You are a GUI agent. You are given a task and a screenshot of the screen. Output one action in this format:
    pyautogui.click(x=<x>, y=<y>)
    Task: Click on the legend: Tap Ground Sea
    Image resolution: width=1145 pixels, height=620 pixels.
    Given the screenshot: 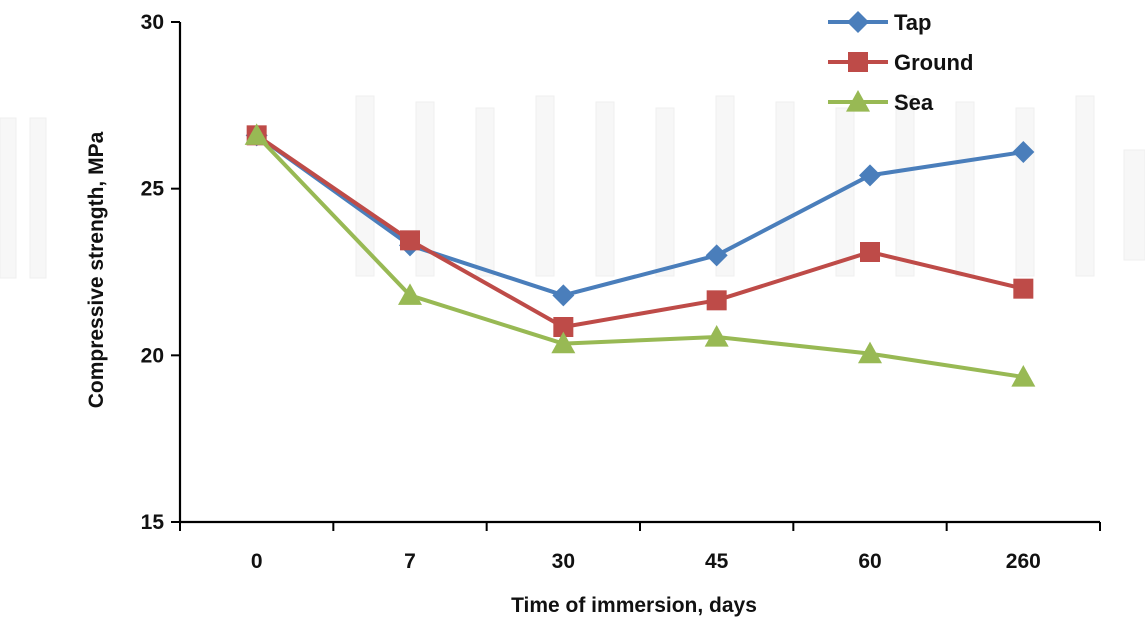 What is the action you would take?
    pyautogui.click(x=900, y=62)
    